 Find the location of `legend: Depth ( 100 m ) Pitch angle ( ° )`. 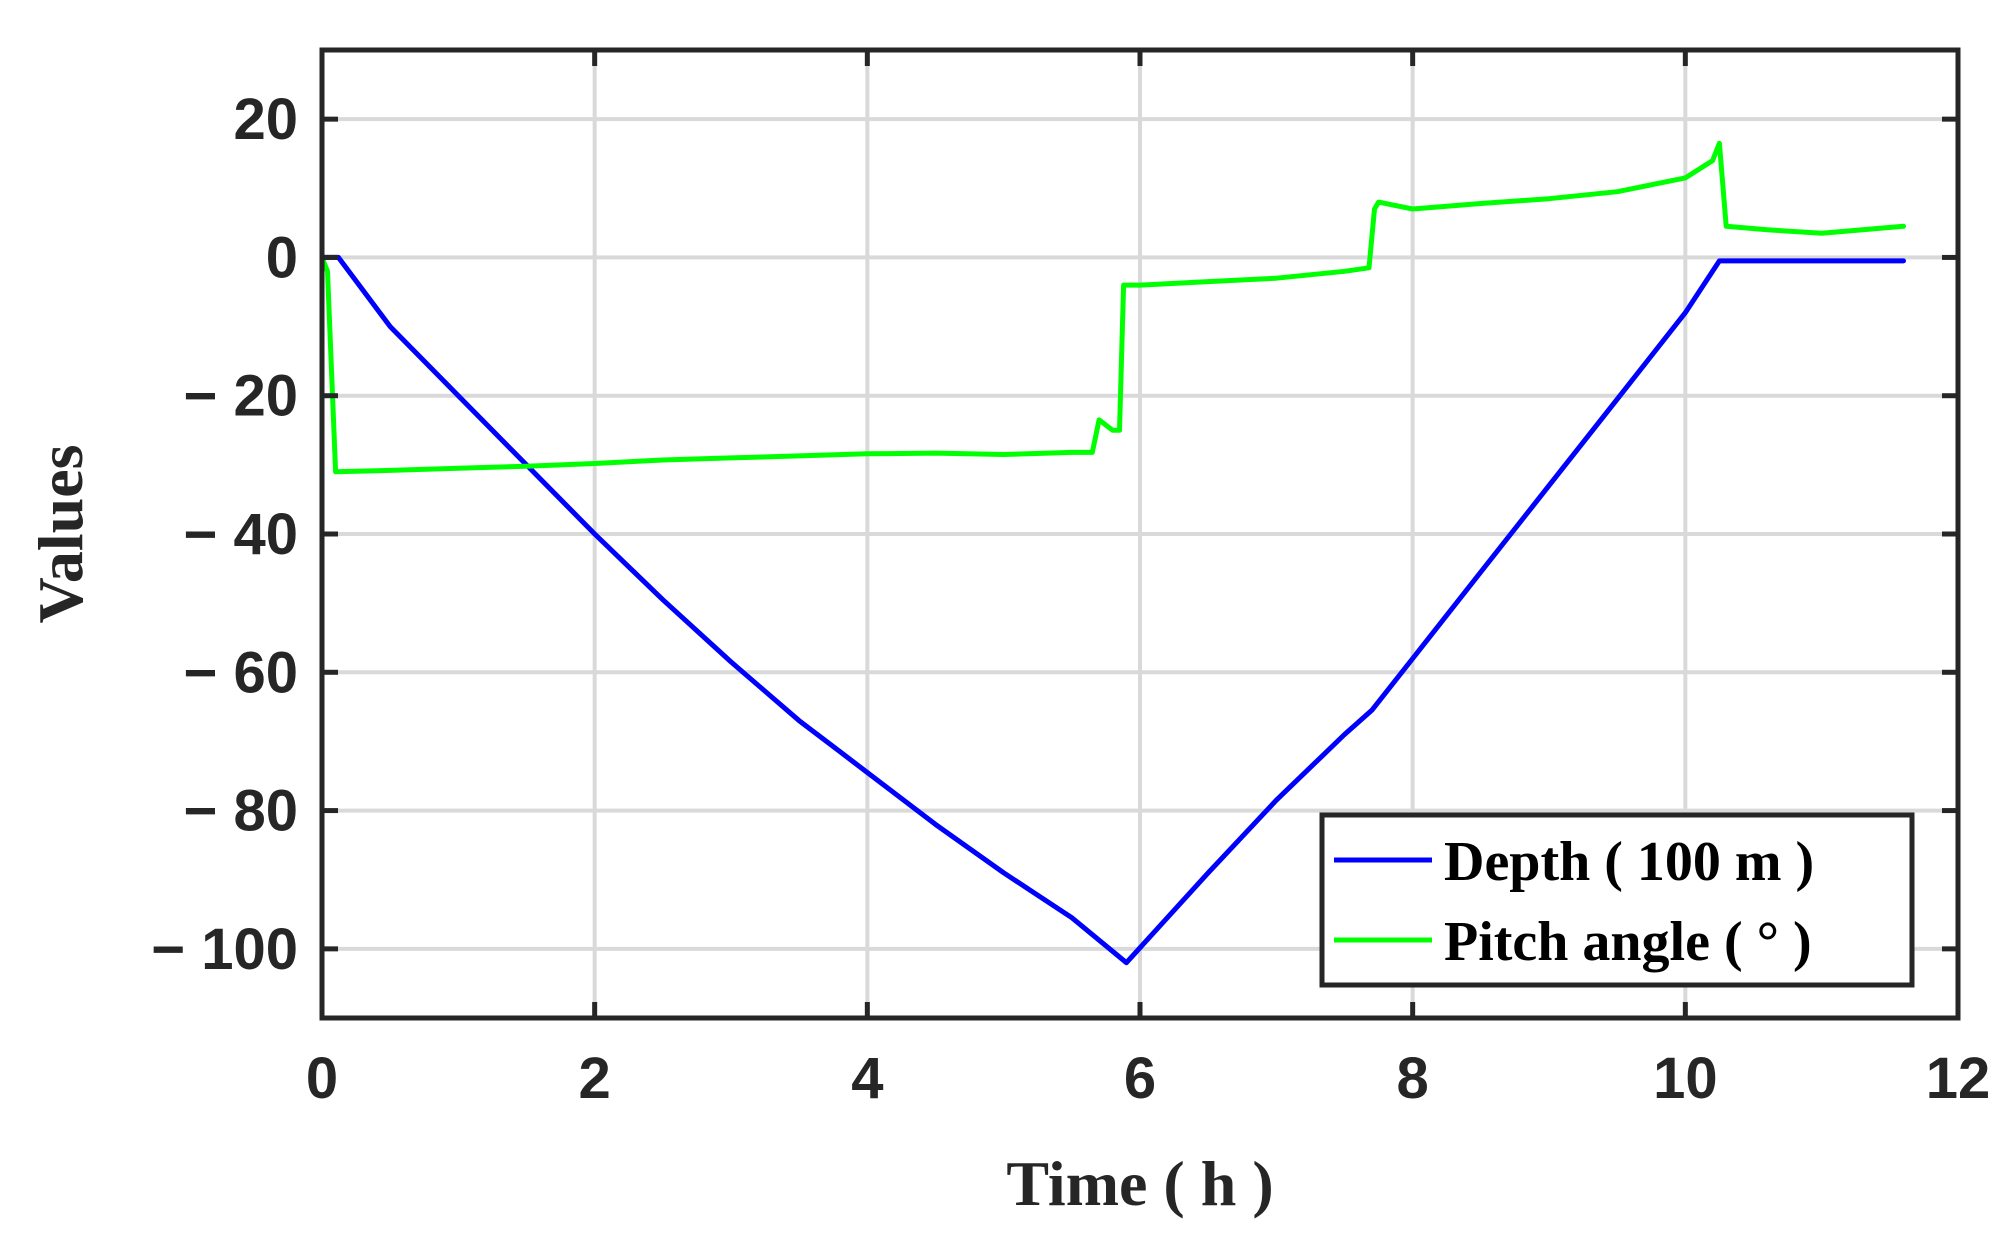

legend: Depth ( 100 m ) Pitch angle ( ° ) is located at coordinates (1617, 900).